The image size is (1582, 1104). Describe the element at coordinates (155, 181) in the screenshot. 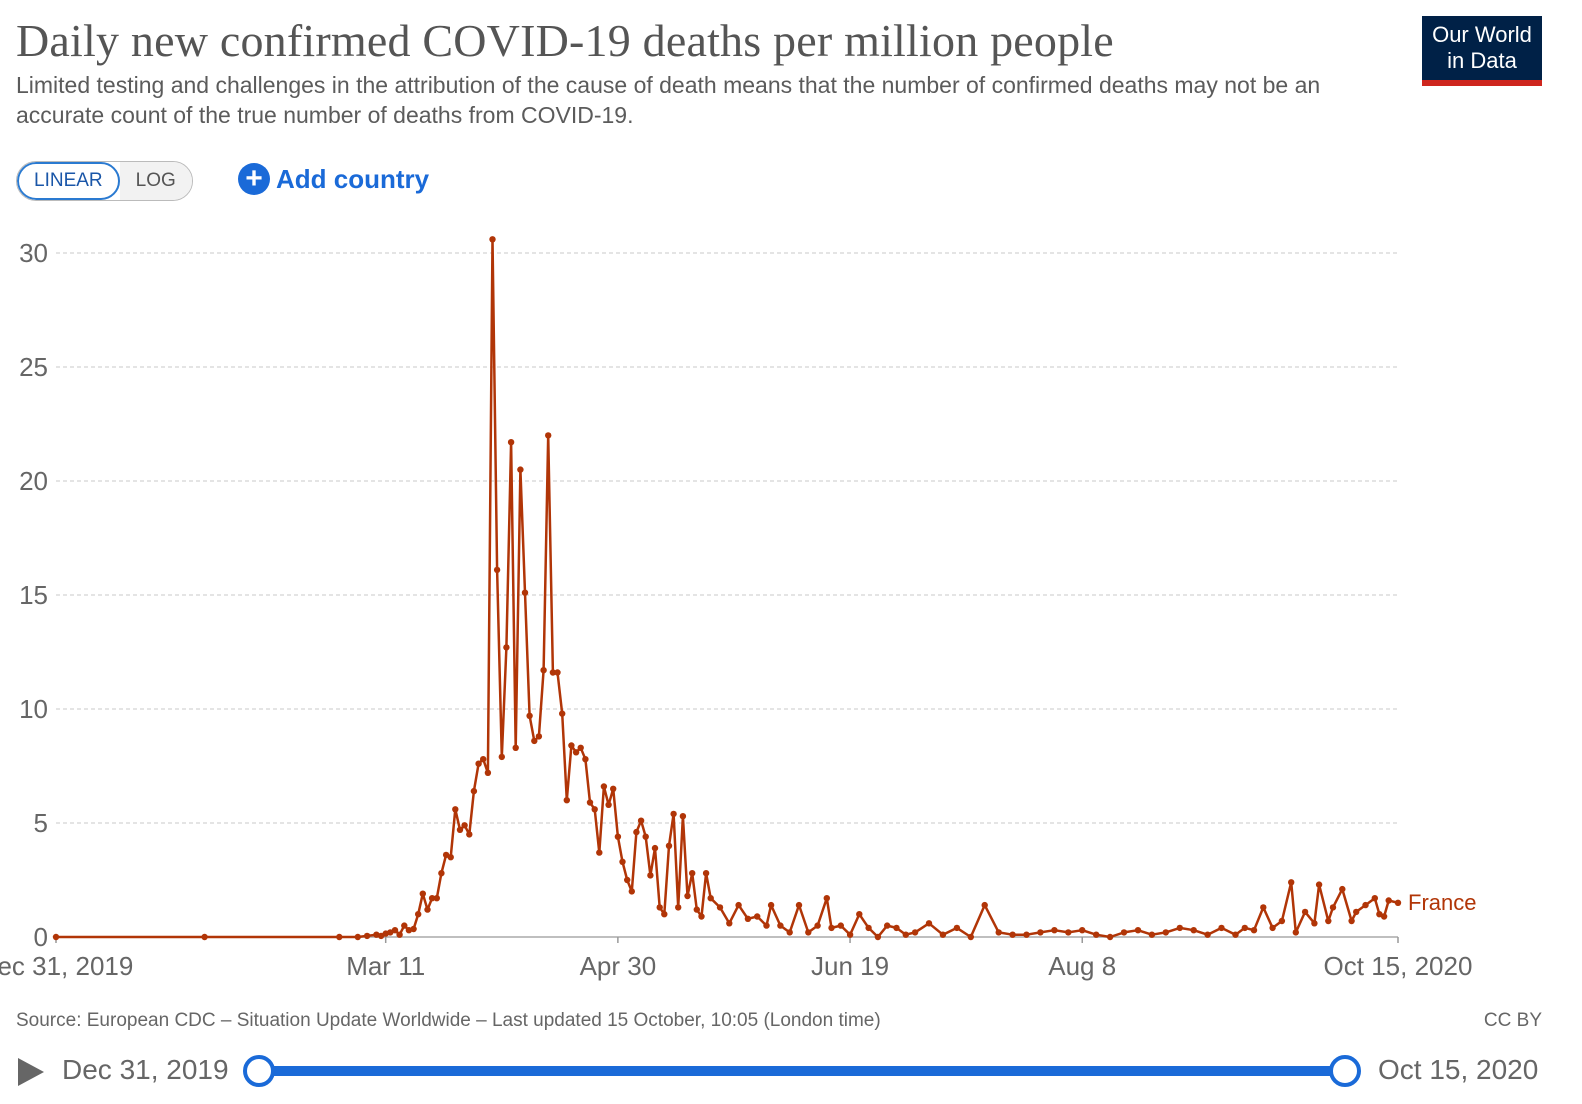

I see `log-scale-button: LOG` at that location.